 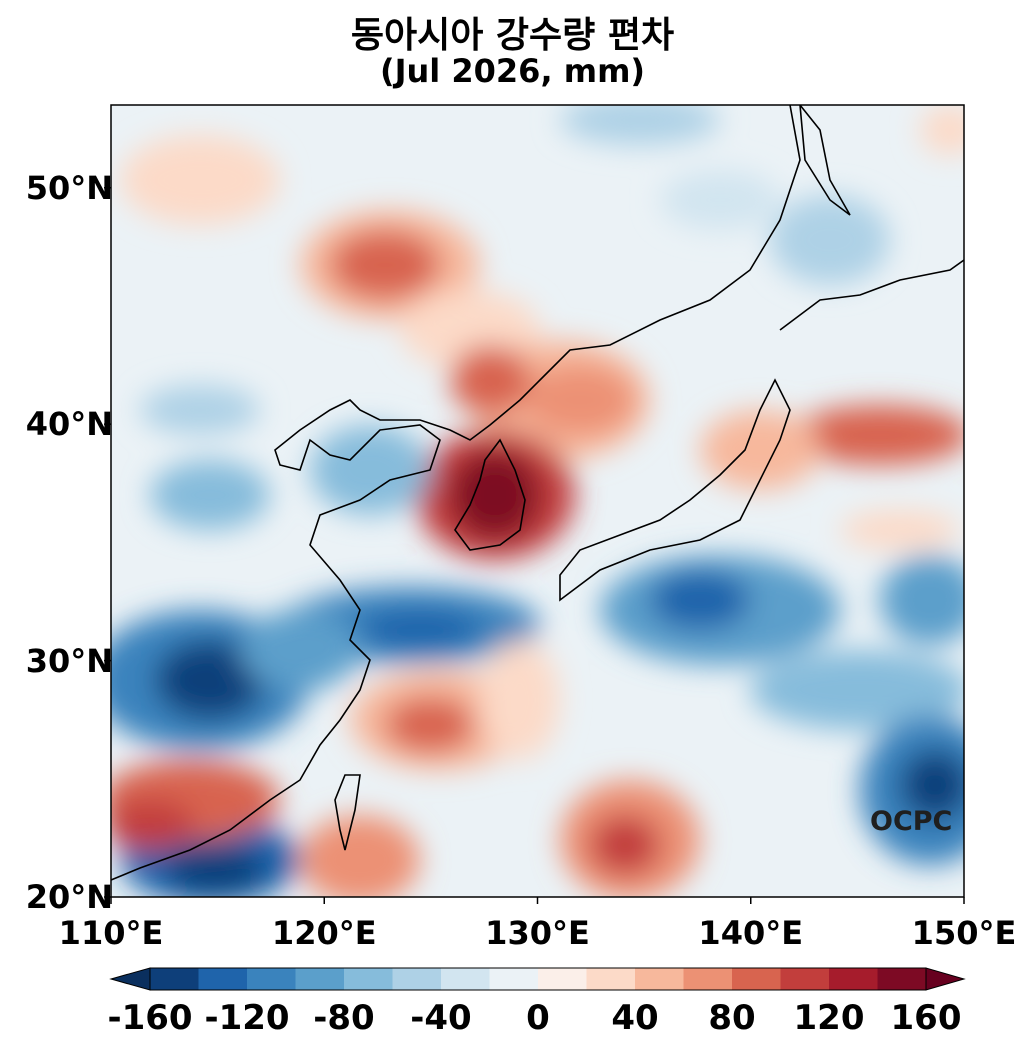 What do you see at coordinates (635, 1018) in the screenshot?
I see `colorbar-tick-label: 40` at bounding box center [635, 1018].